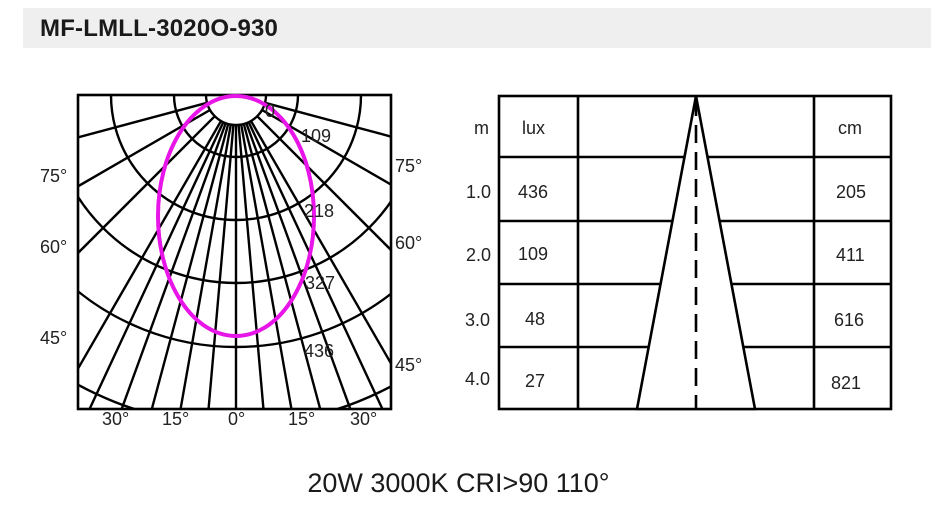  I want to click on angle-label-bottom-15-left: 15°, so click(175, 419).